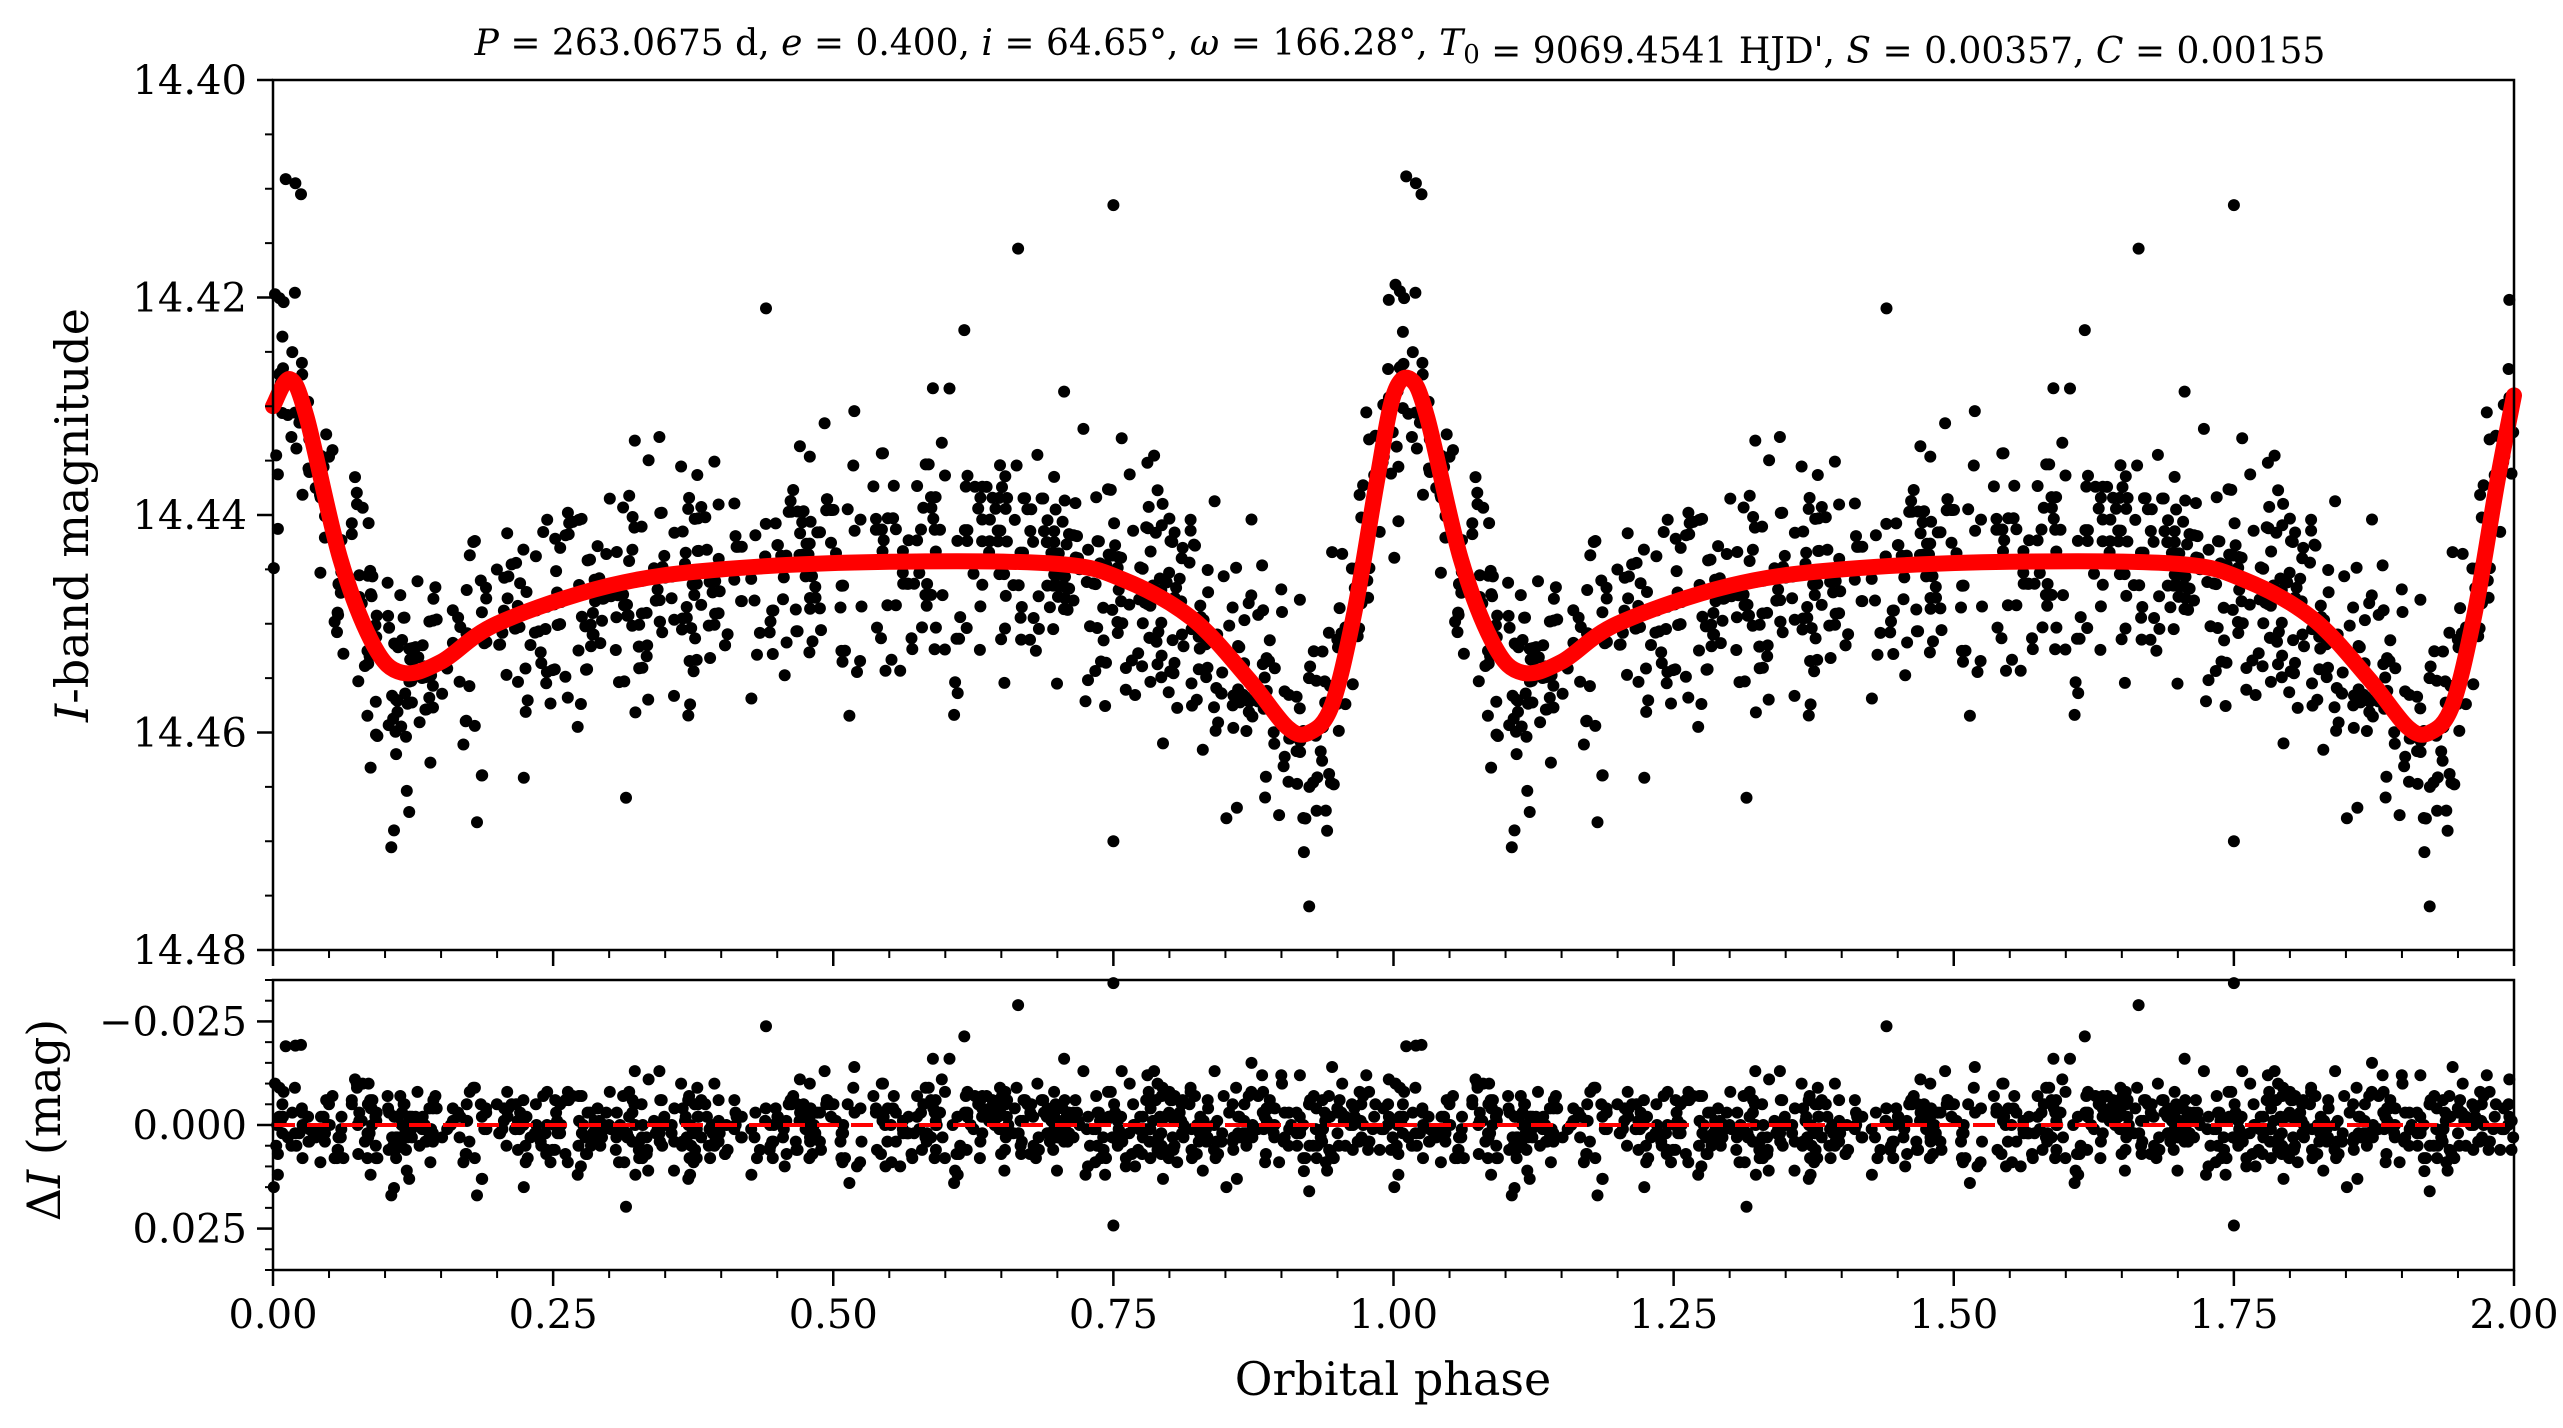 The height and width of the screenshot is (1428, 2563). What do you see at coordinates (2233, 1315) in the screenshot?
I see `x-tick-label: 1.75` at bounding box center [2233, 1315].